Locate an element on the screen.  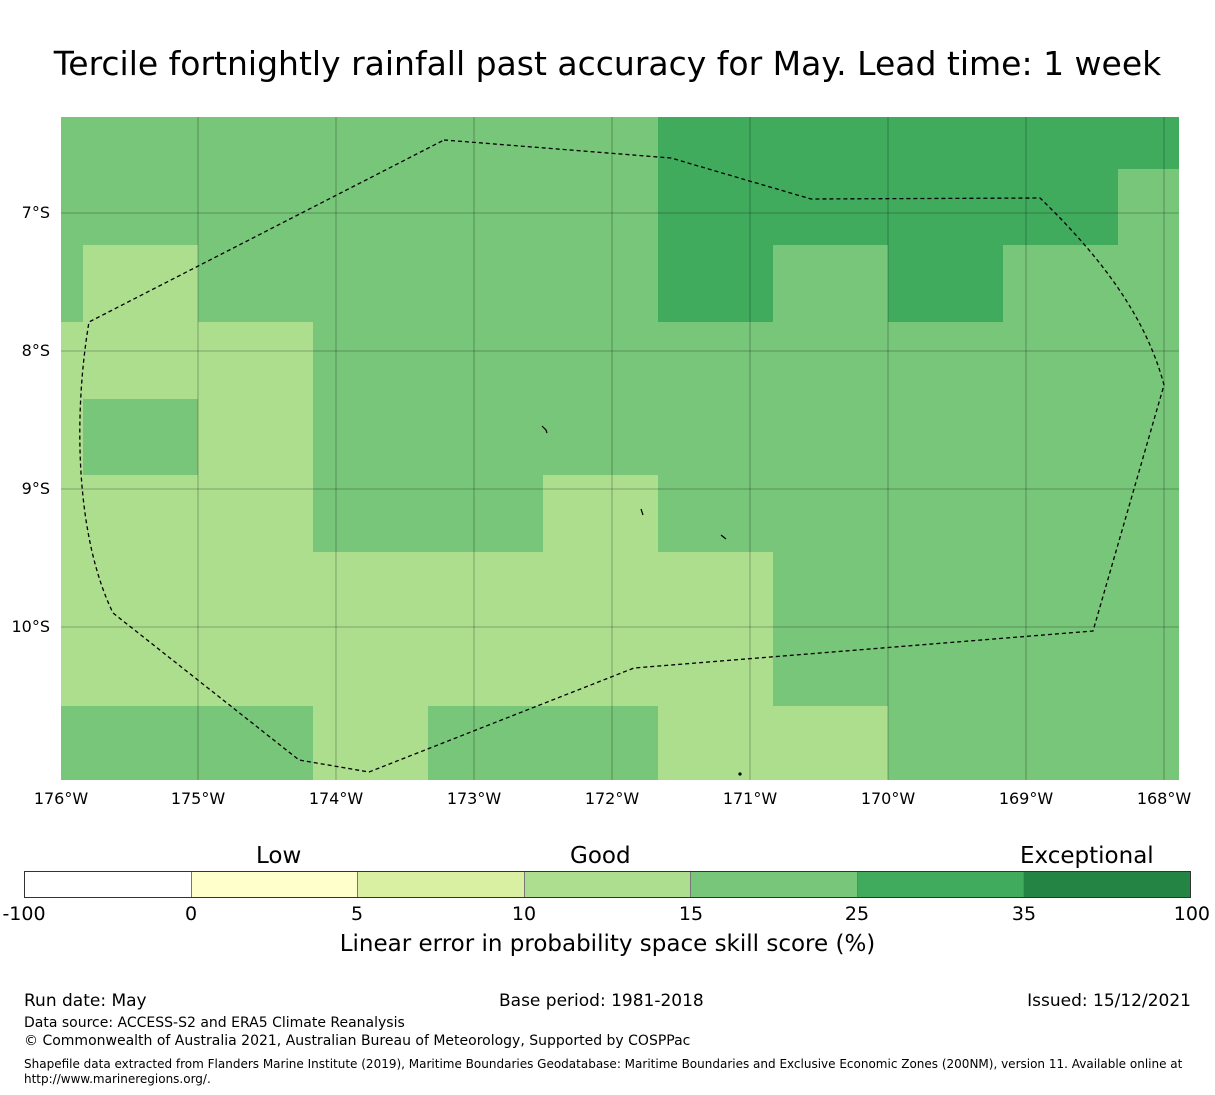
colorbar-tick: 100 is located at coordinates (1191, 914).